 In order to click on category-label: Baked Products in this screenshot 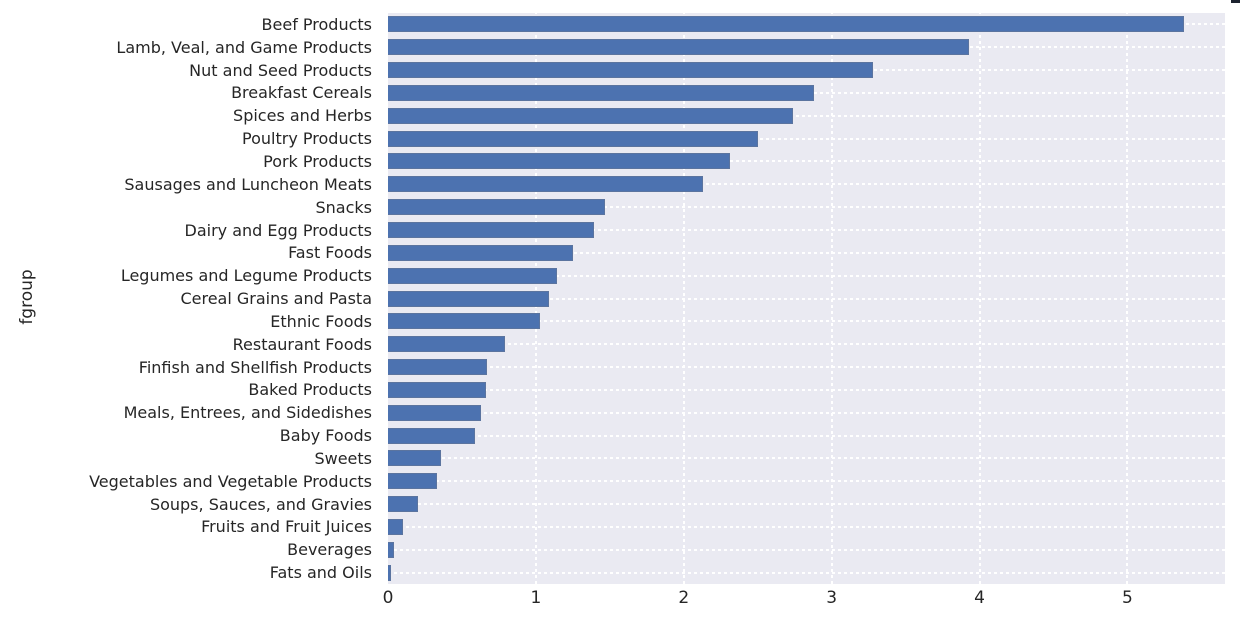, I will do `click(310, 390)`.